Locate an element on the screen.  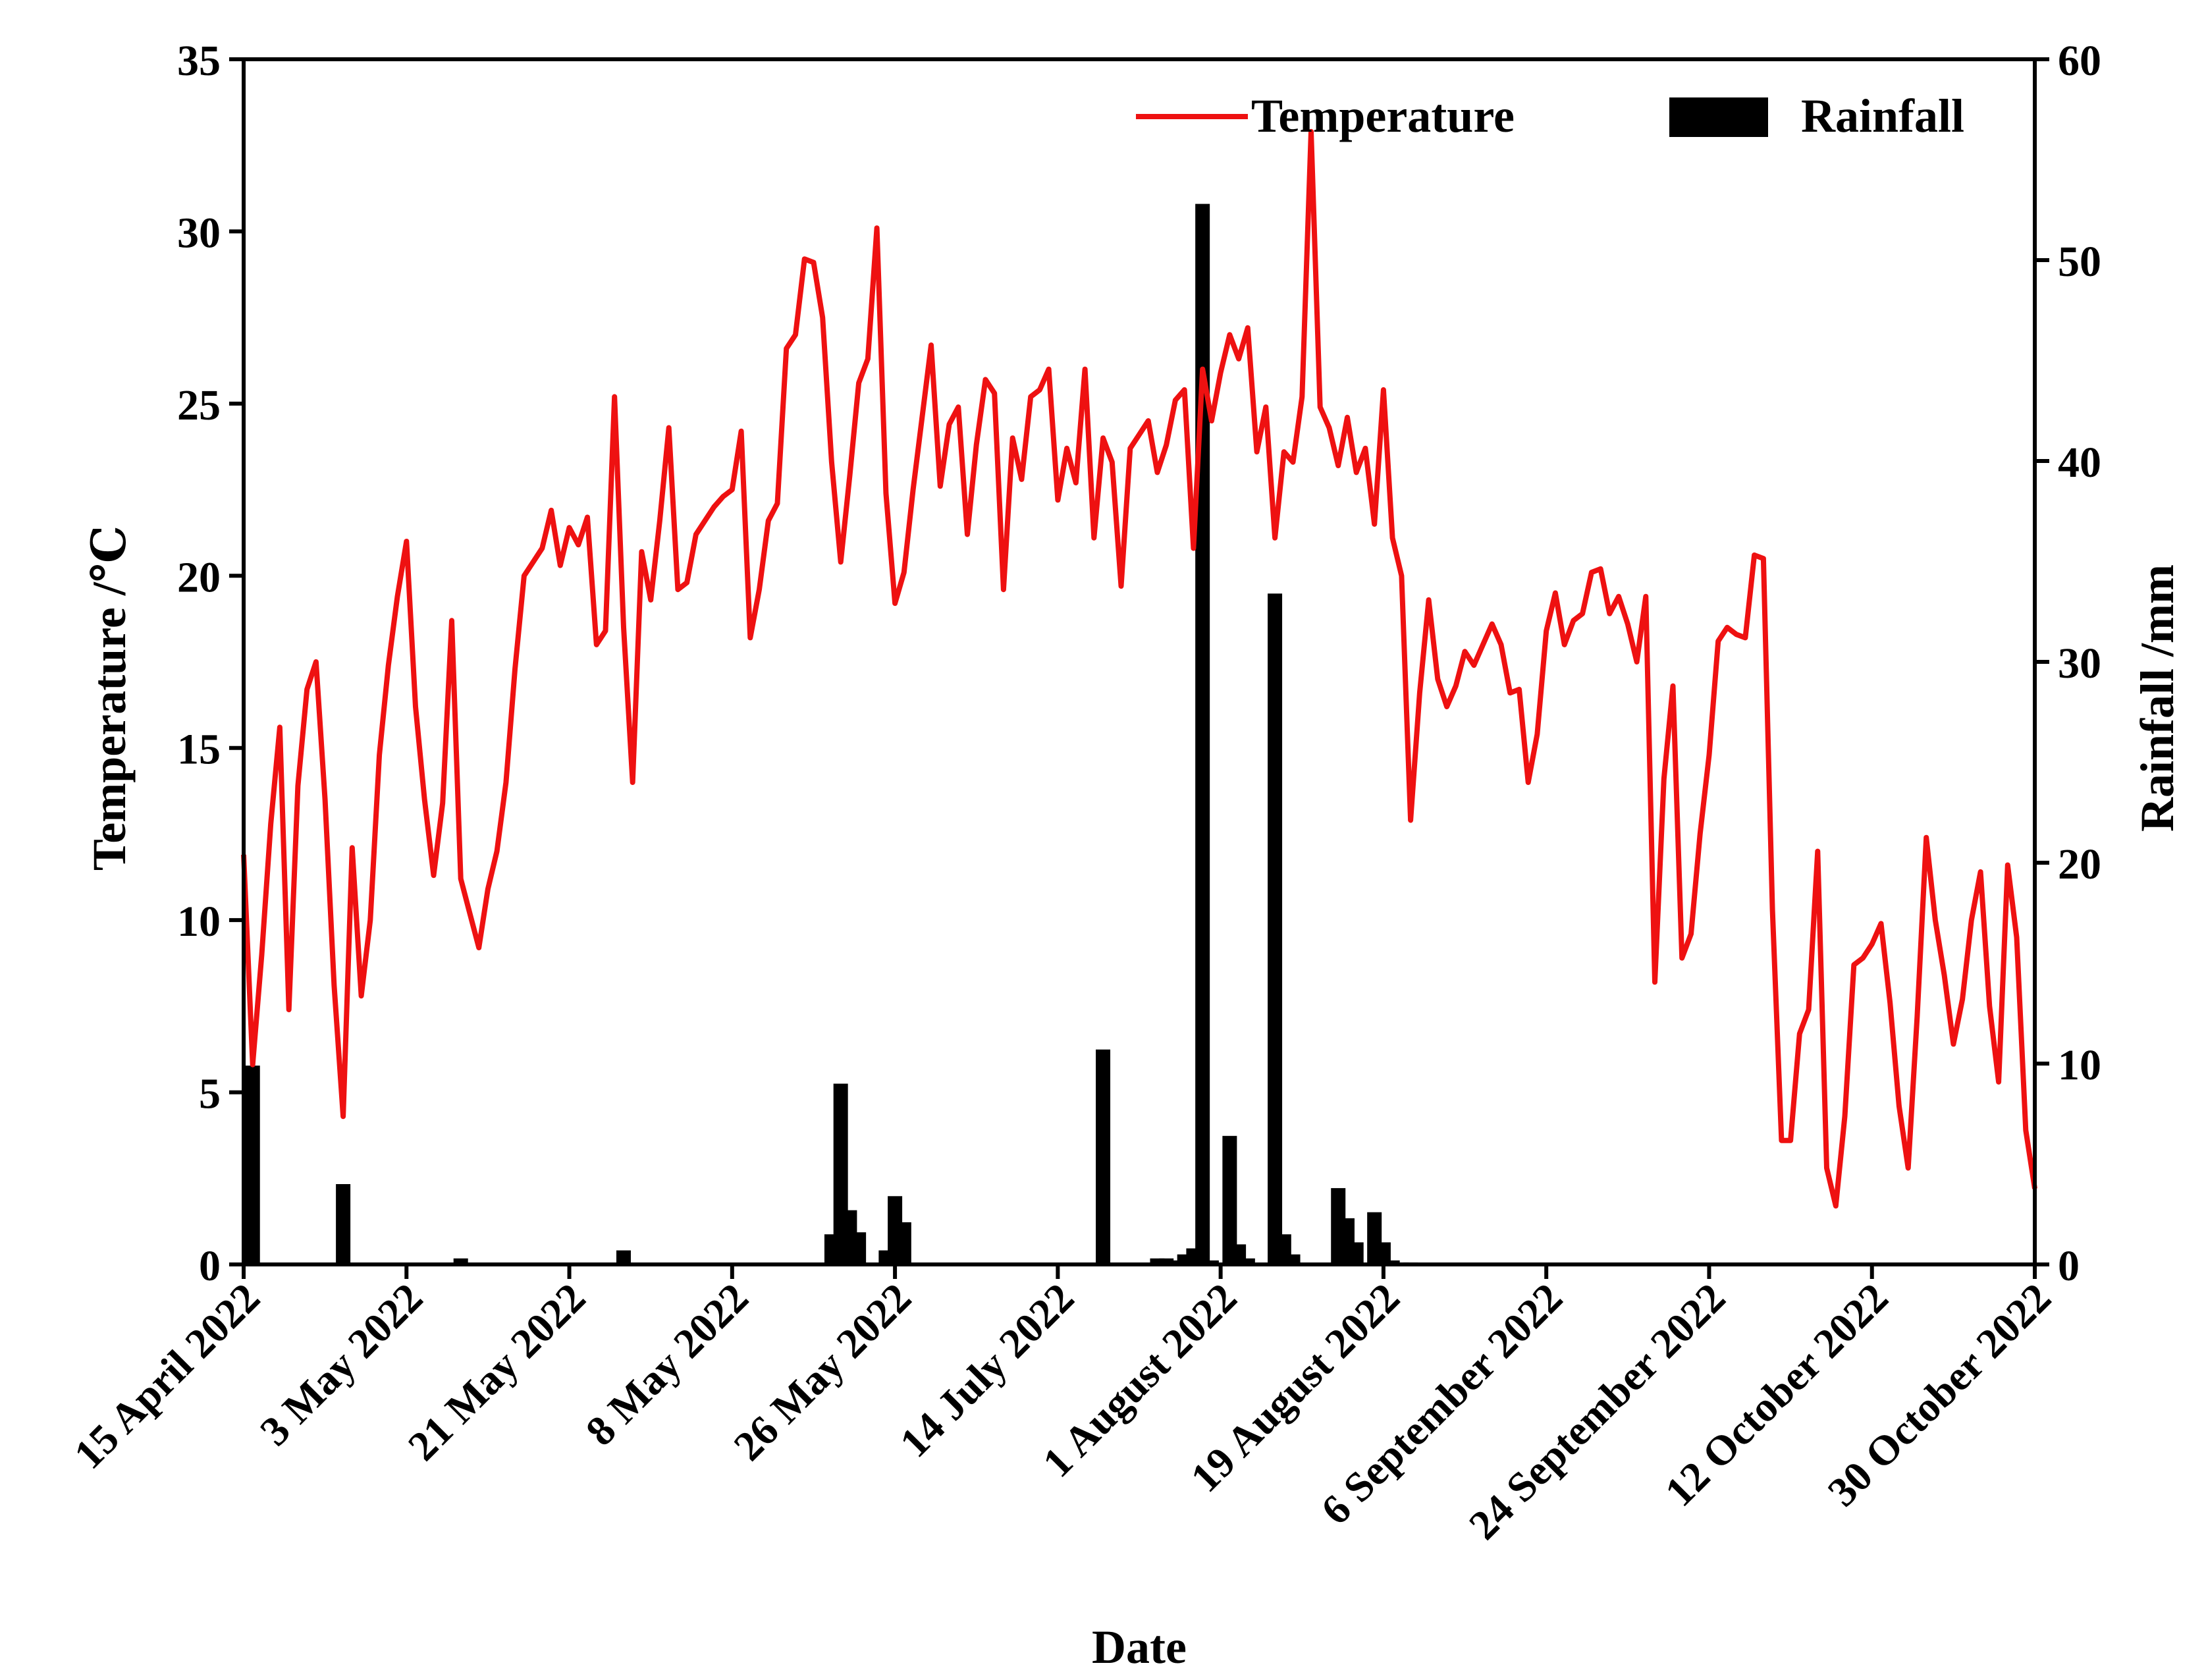
left-y-tick-label: 20 is located at coordinates (199, 577).